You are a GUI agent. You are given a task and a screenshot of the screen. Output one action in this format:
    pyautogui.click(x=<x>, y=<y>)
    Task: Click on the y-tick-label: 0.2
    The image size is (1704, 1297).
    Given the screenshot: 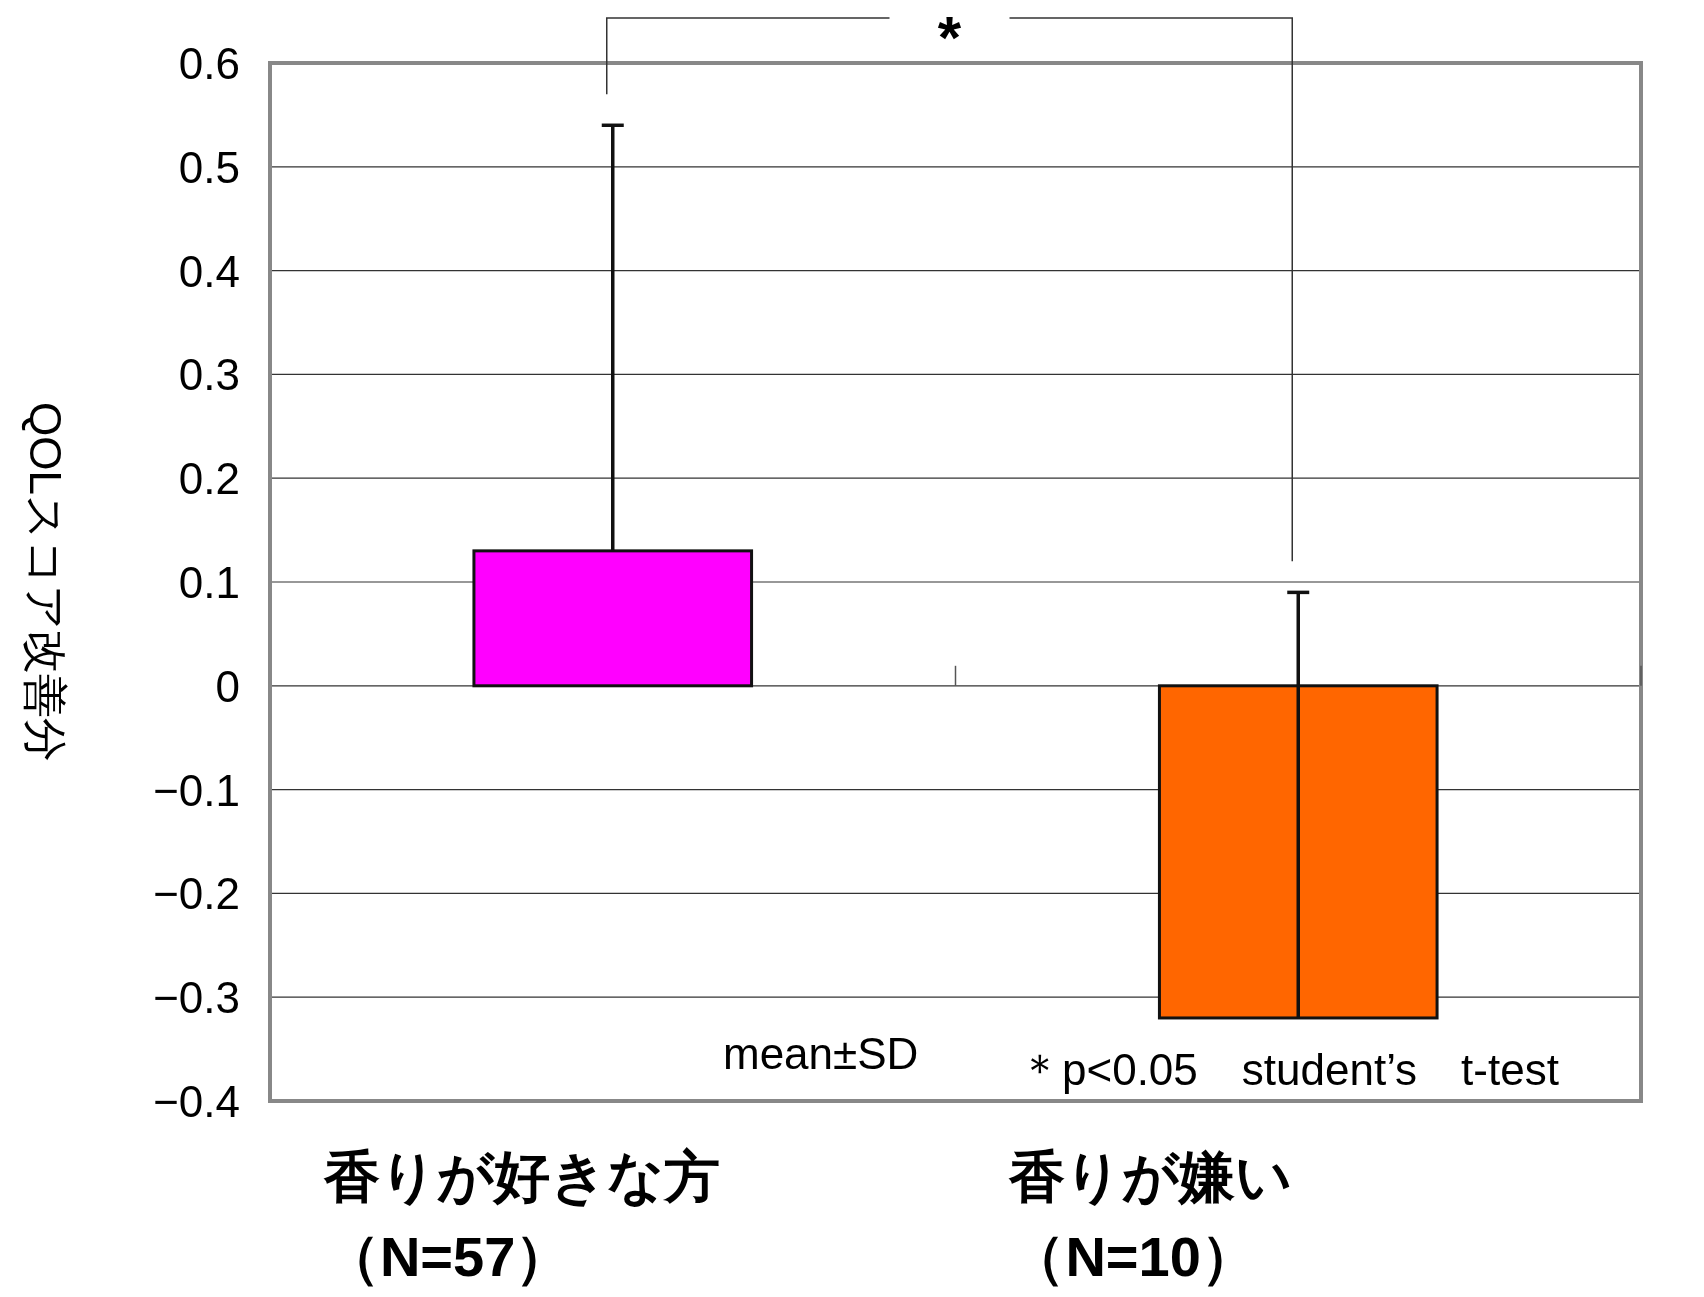 What is the action you would take?
    pyautogui.click(x=209, y=479)
    